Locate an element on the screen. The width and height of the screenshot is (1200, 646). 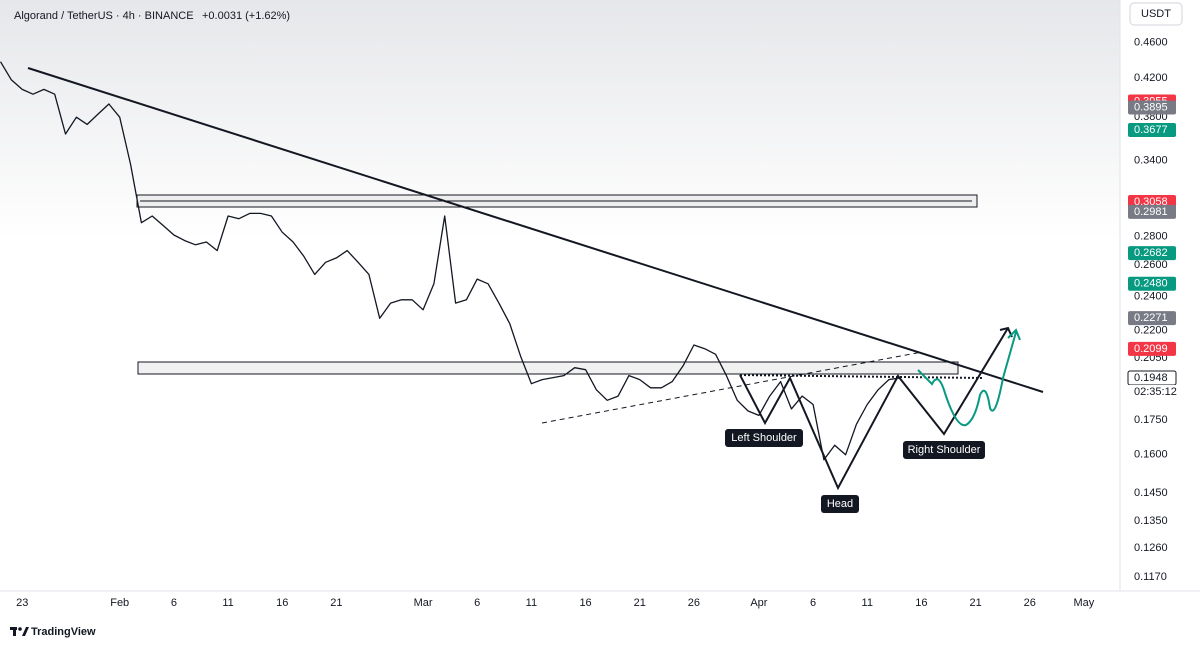
annotation-right: Right Shoulder is located at coordinates (944, 450).